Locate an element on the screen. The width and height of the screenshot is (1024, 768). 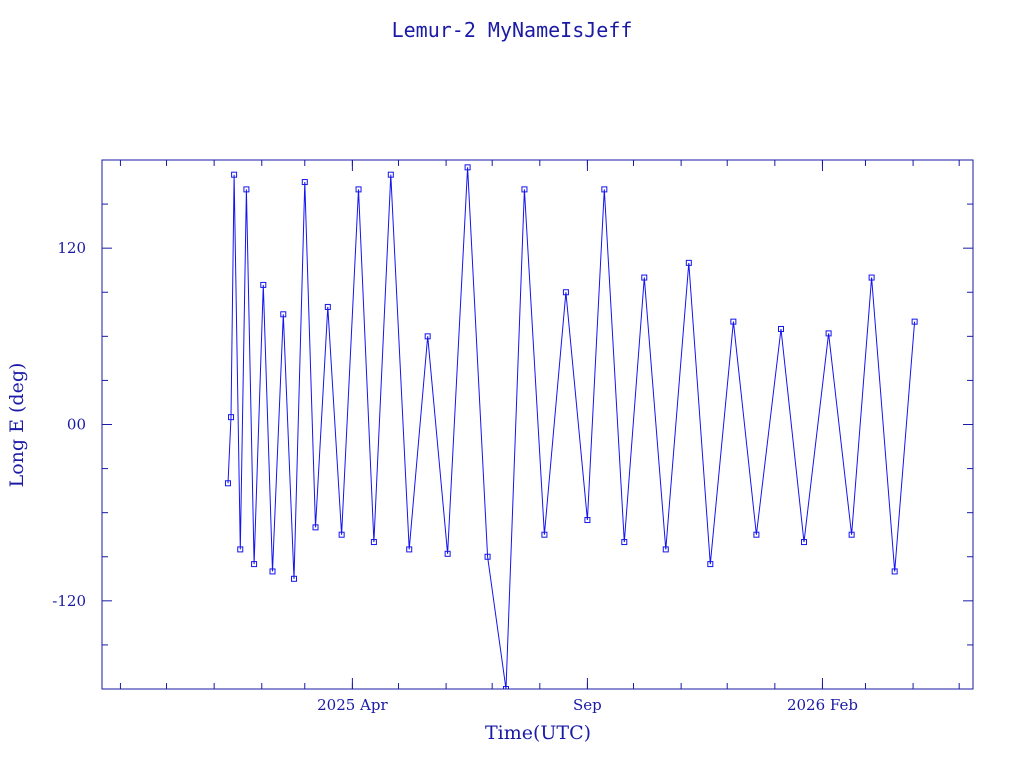
y-axis-label: Long E (deg) is located at coordinates (17, 425).